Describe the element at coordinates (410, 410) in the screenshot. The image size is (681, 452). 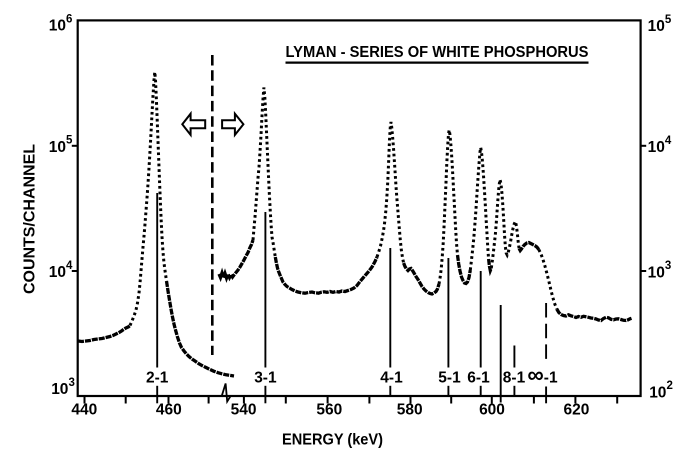
I see `svg-text: 580` at that location.